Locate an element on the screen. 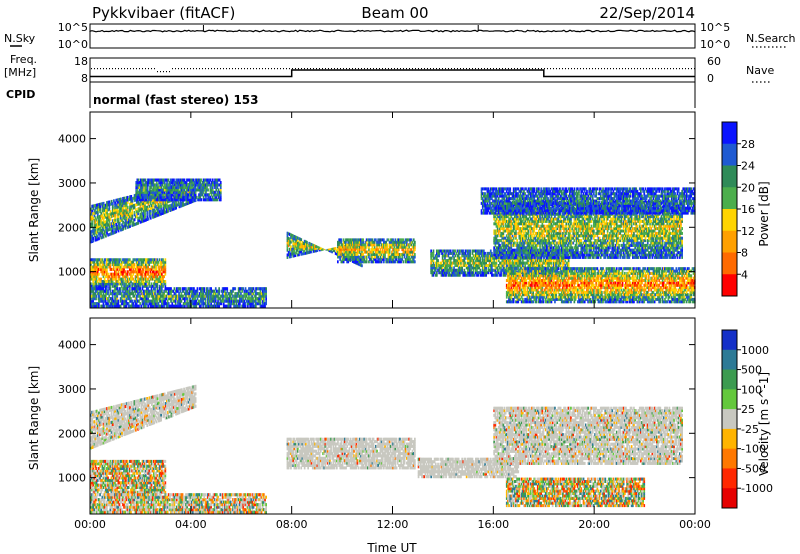 The width and height of the screenshot is (800, 554). freq-label-line2: [MHz] is located at coordinates (20, 72).